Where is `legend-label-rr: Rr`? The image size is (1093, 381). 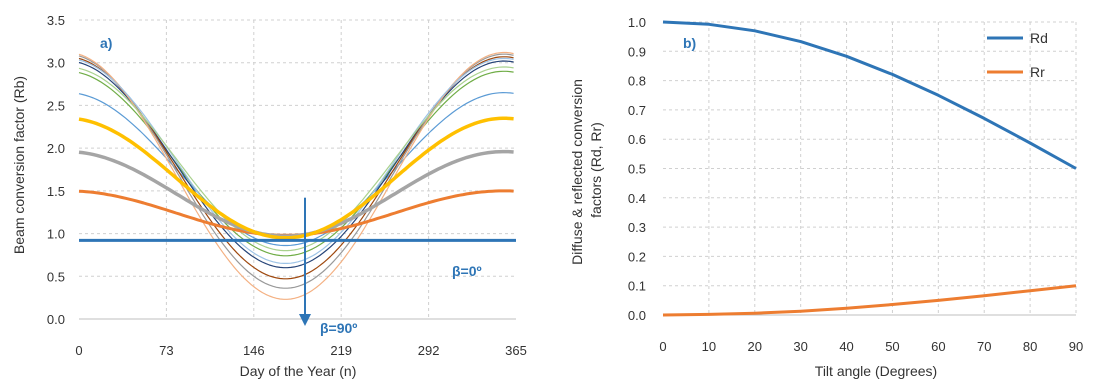 legend-label-rr: Rr is located at coordinates (1037, 72).